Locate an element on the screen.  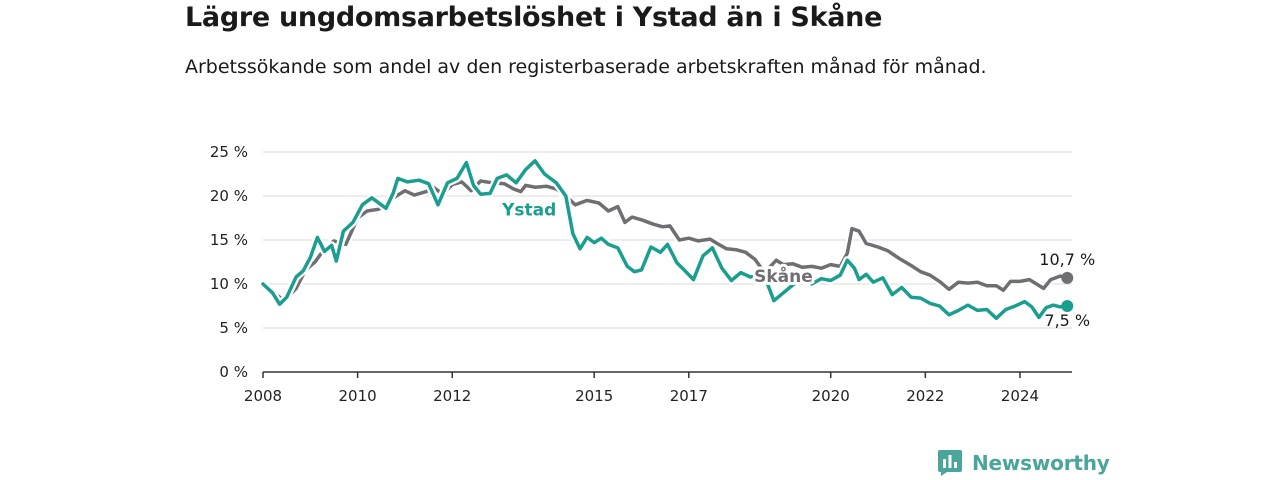
skane-series-label: Skåne is located at coordinates (783, 276).